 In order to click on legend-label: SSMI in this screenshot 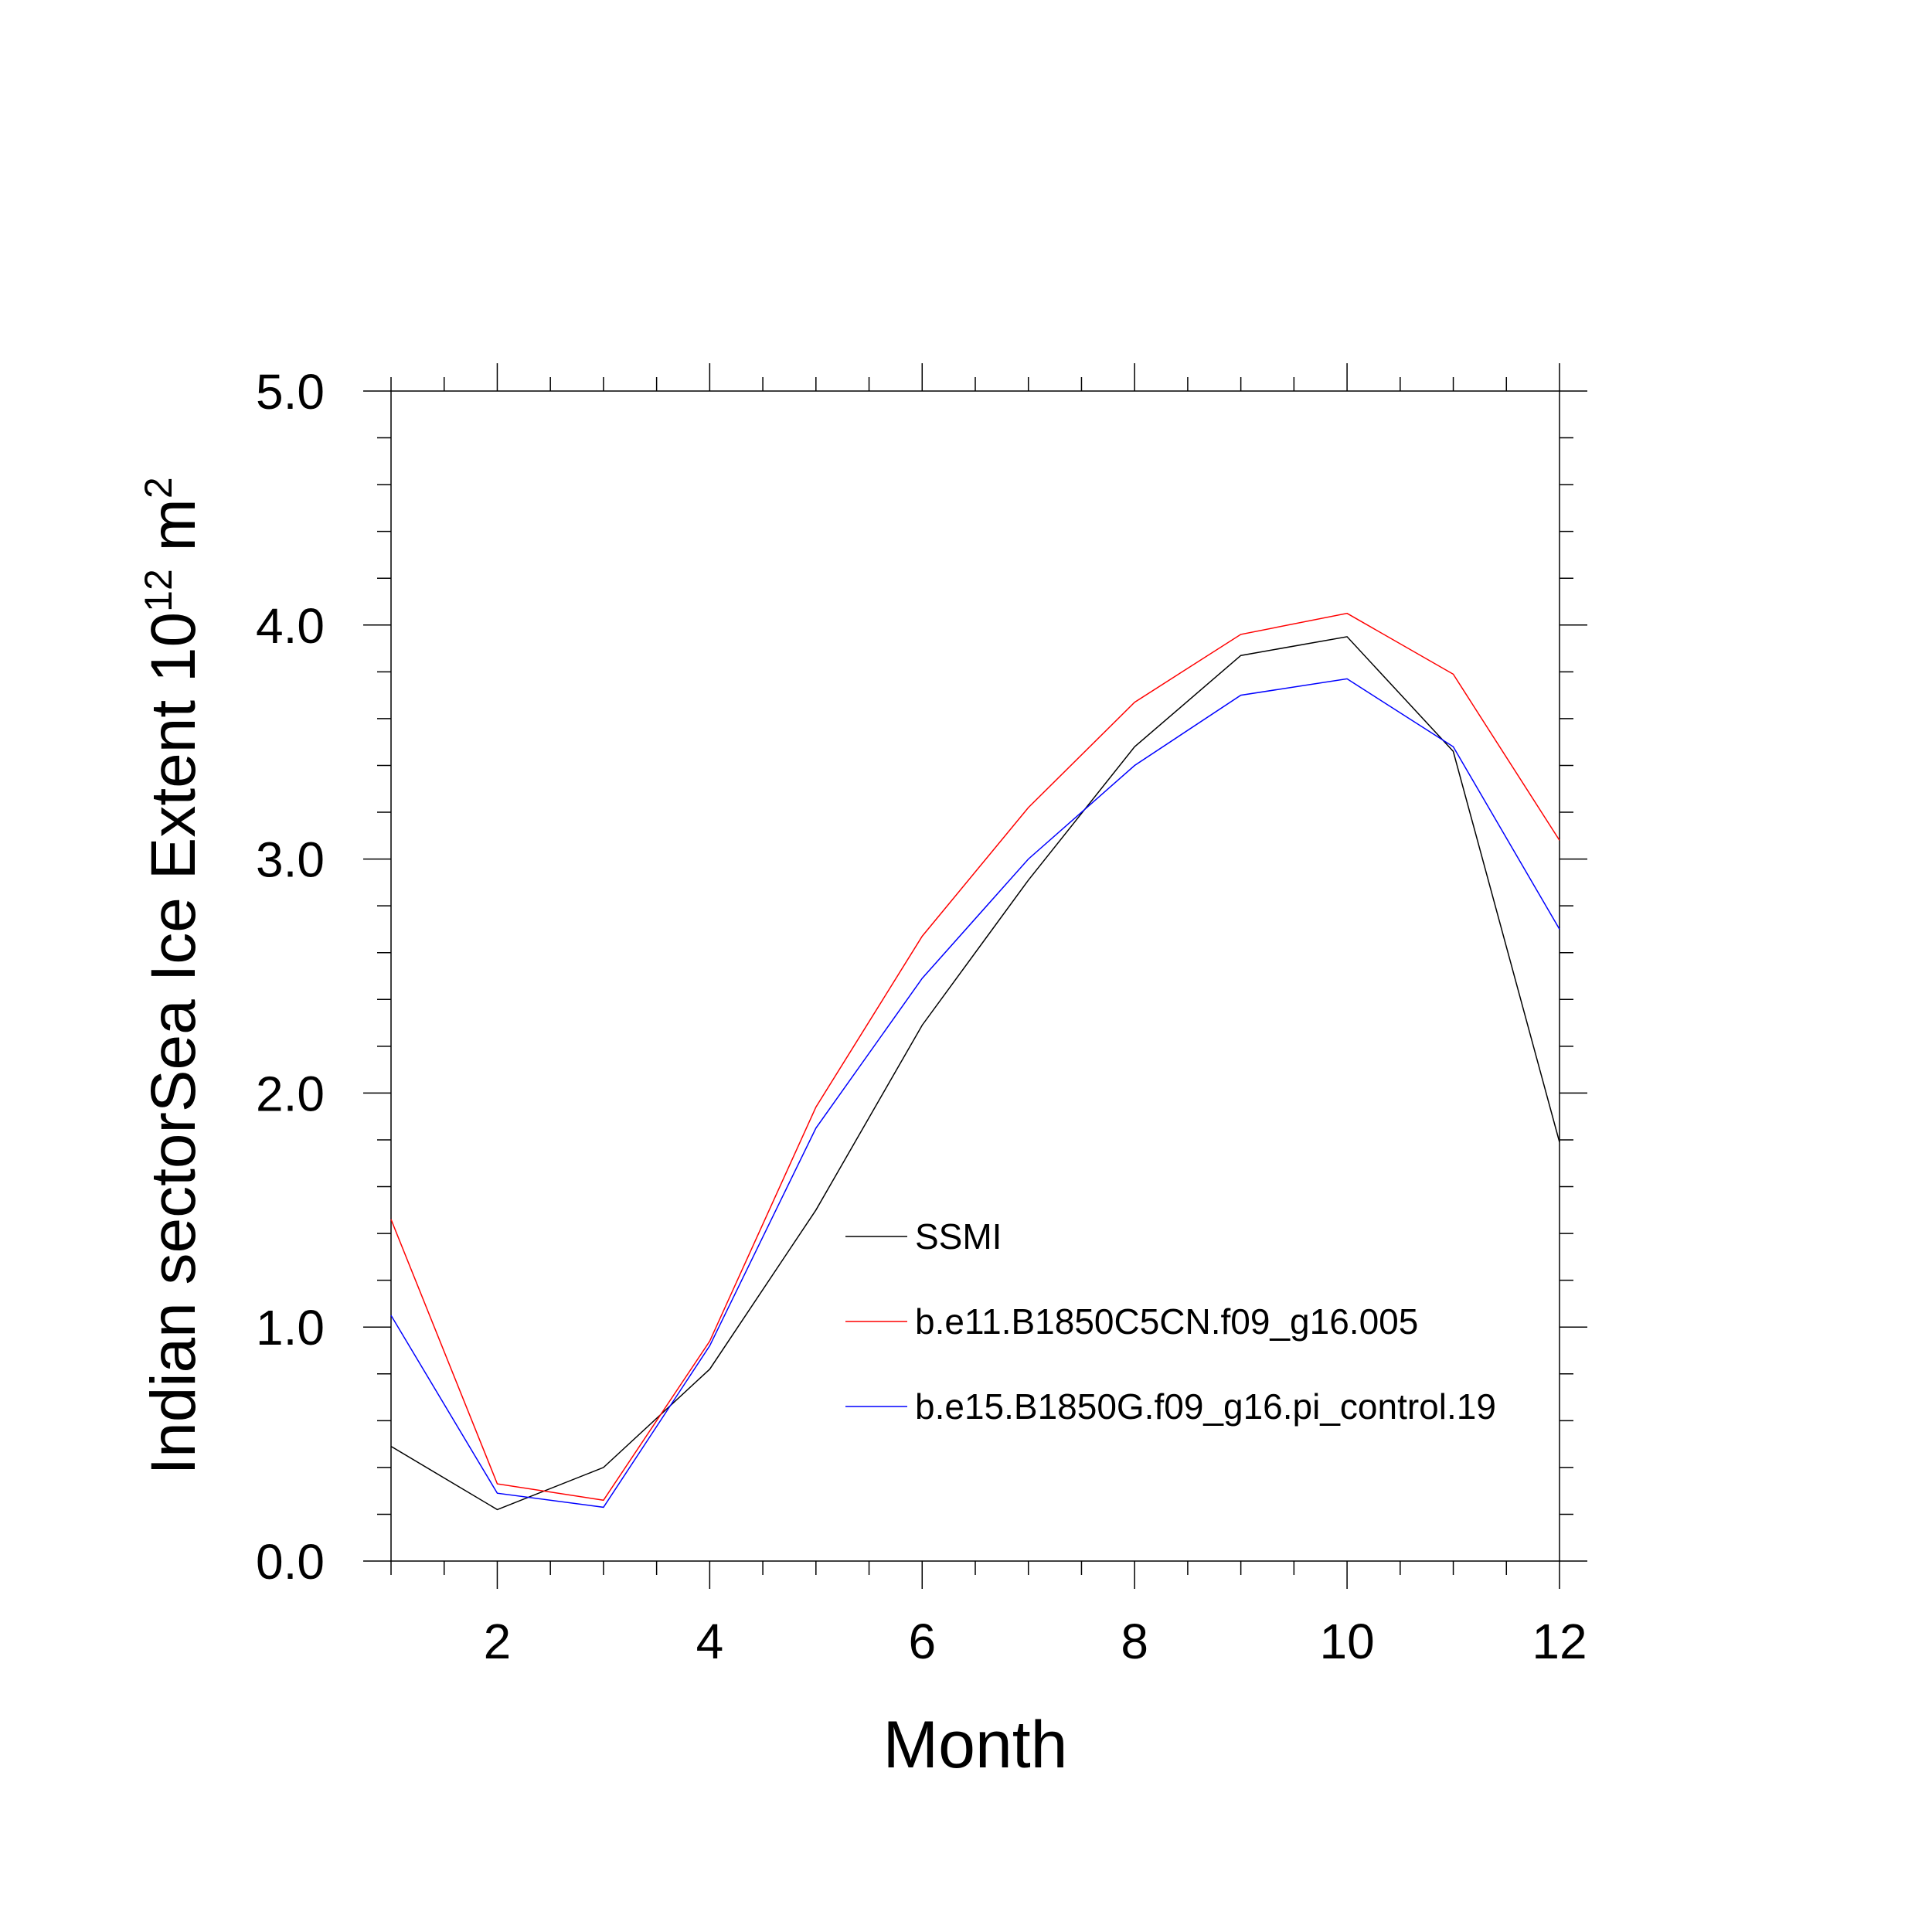, I will do `click(958, 1236)`.